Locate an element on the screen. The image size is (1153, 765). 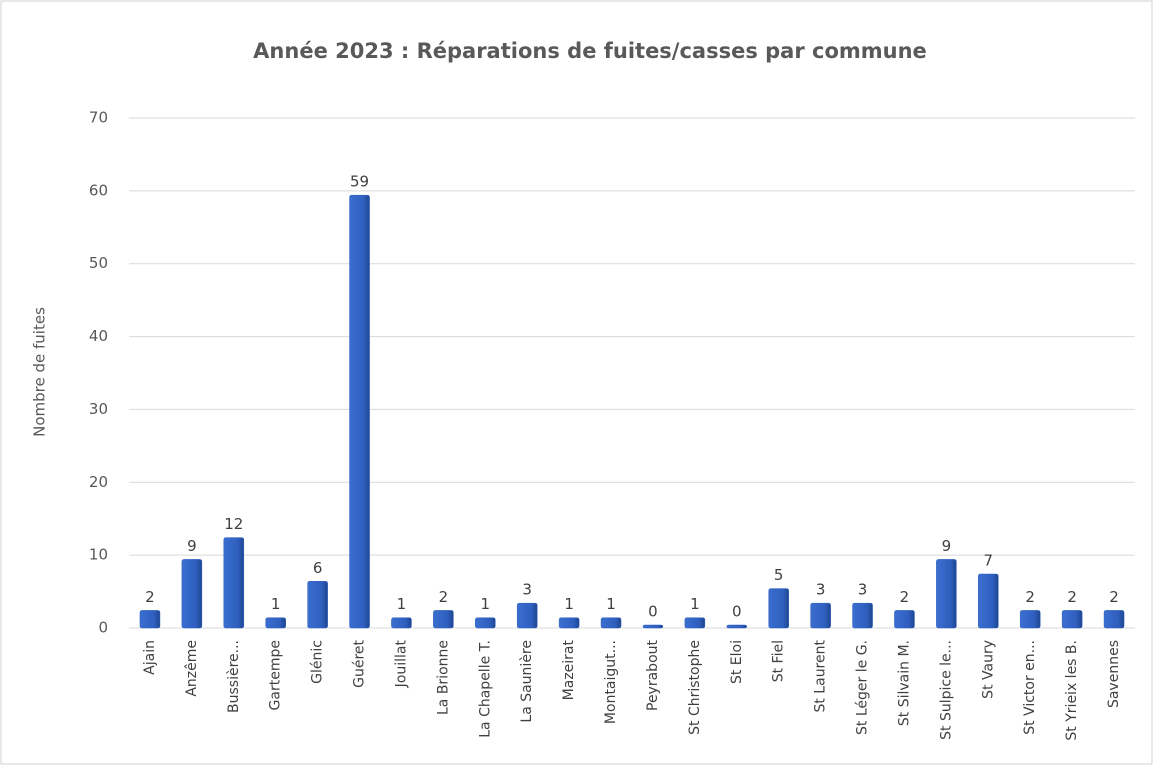
x-tick-label: Ajain is located at coordinates (150, 657).